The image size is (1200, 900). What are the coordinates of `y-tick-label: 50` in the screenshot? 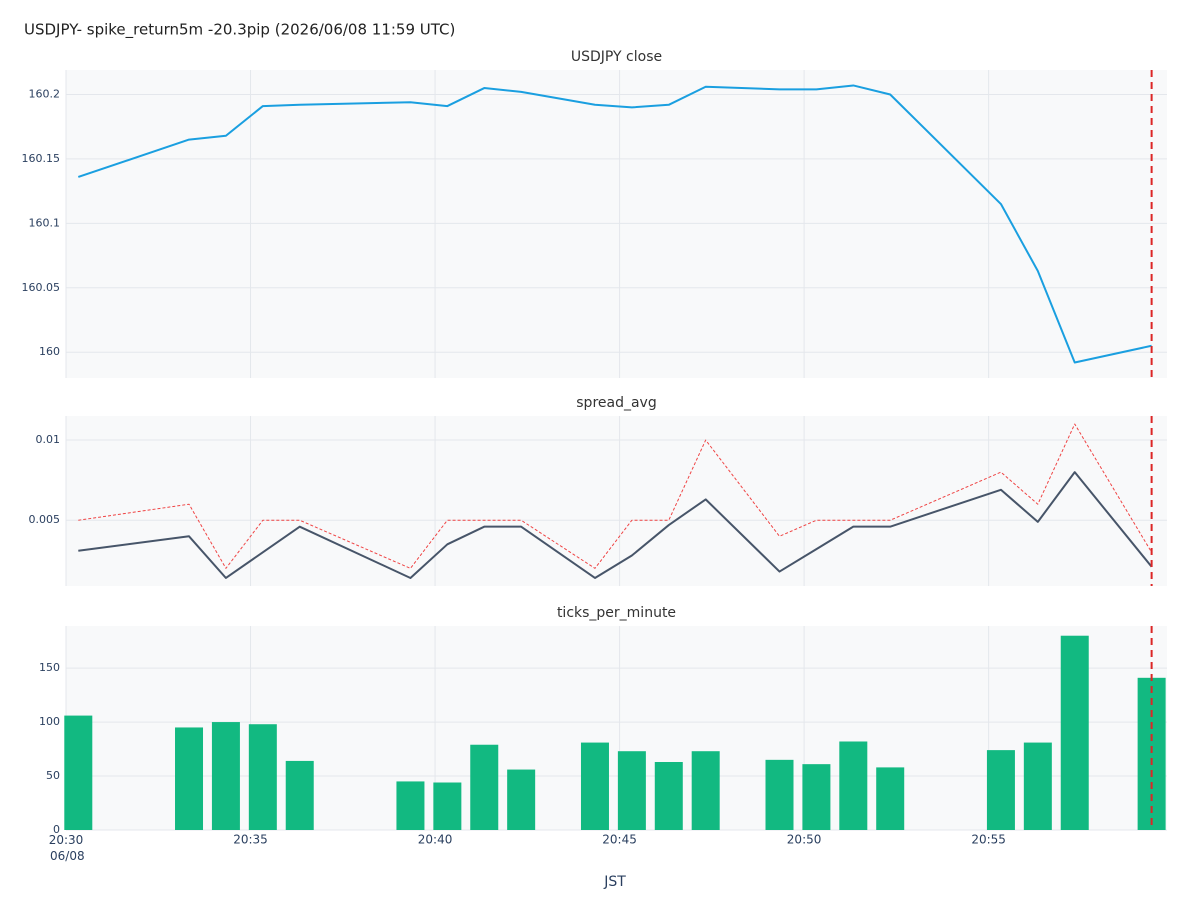 It's located at (53, 775).